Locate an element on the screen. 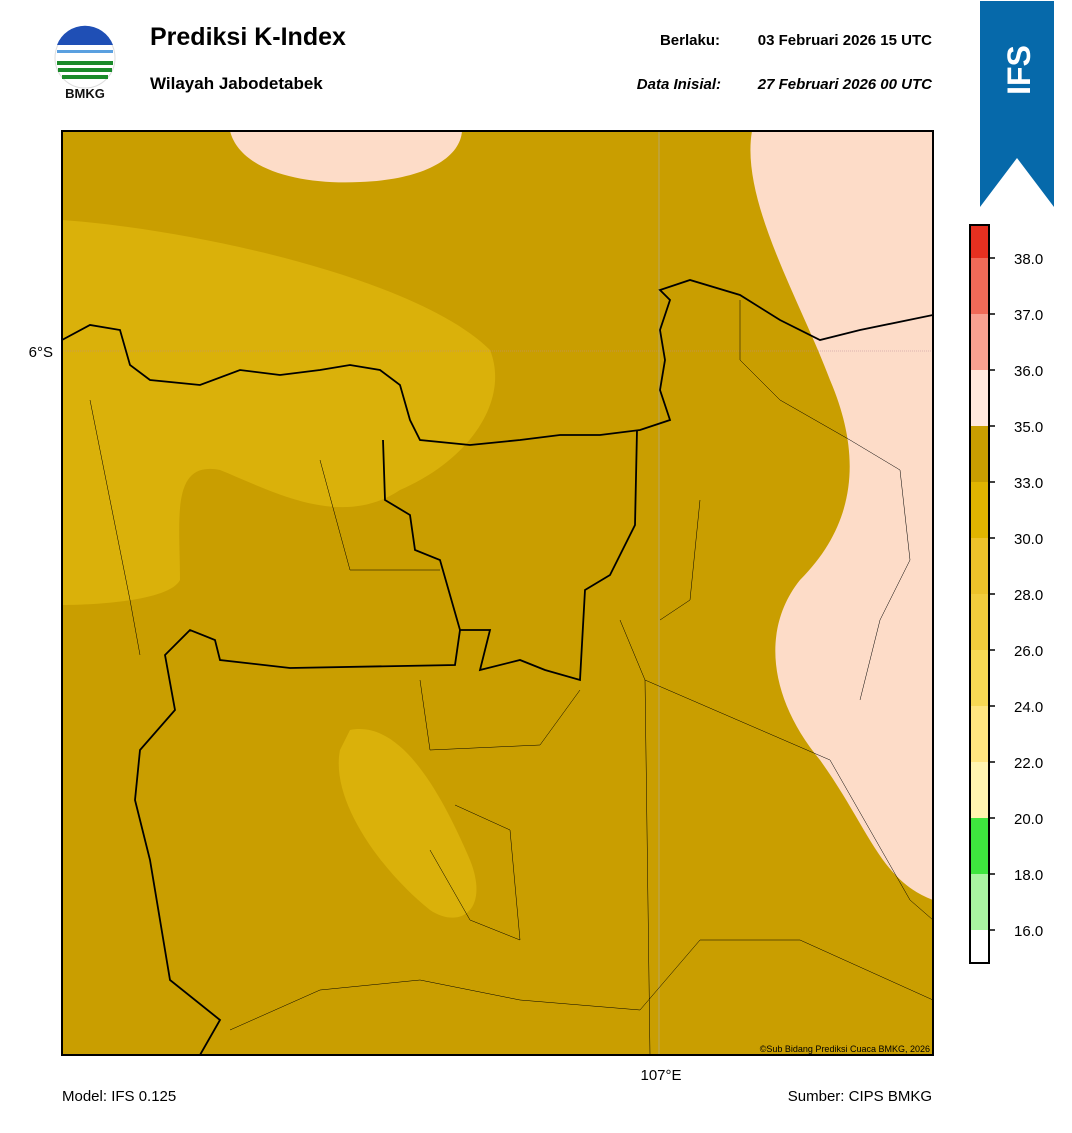 Image resolution: width=1072 pixels, height=1133 pixels. init-time: 27 Februari 2026 00 UTC is located at coordinates (845, 84).